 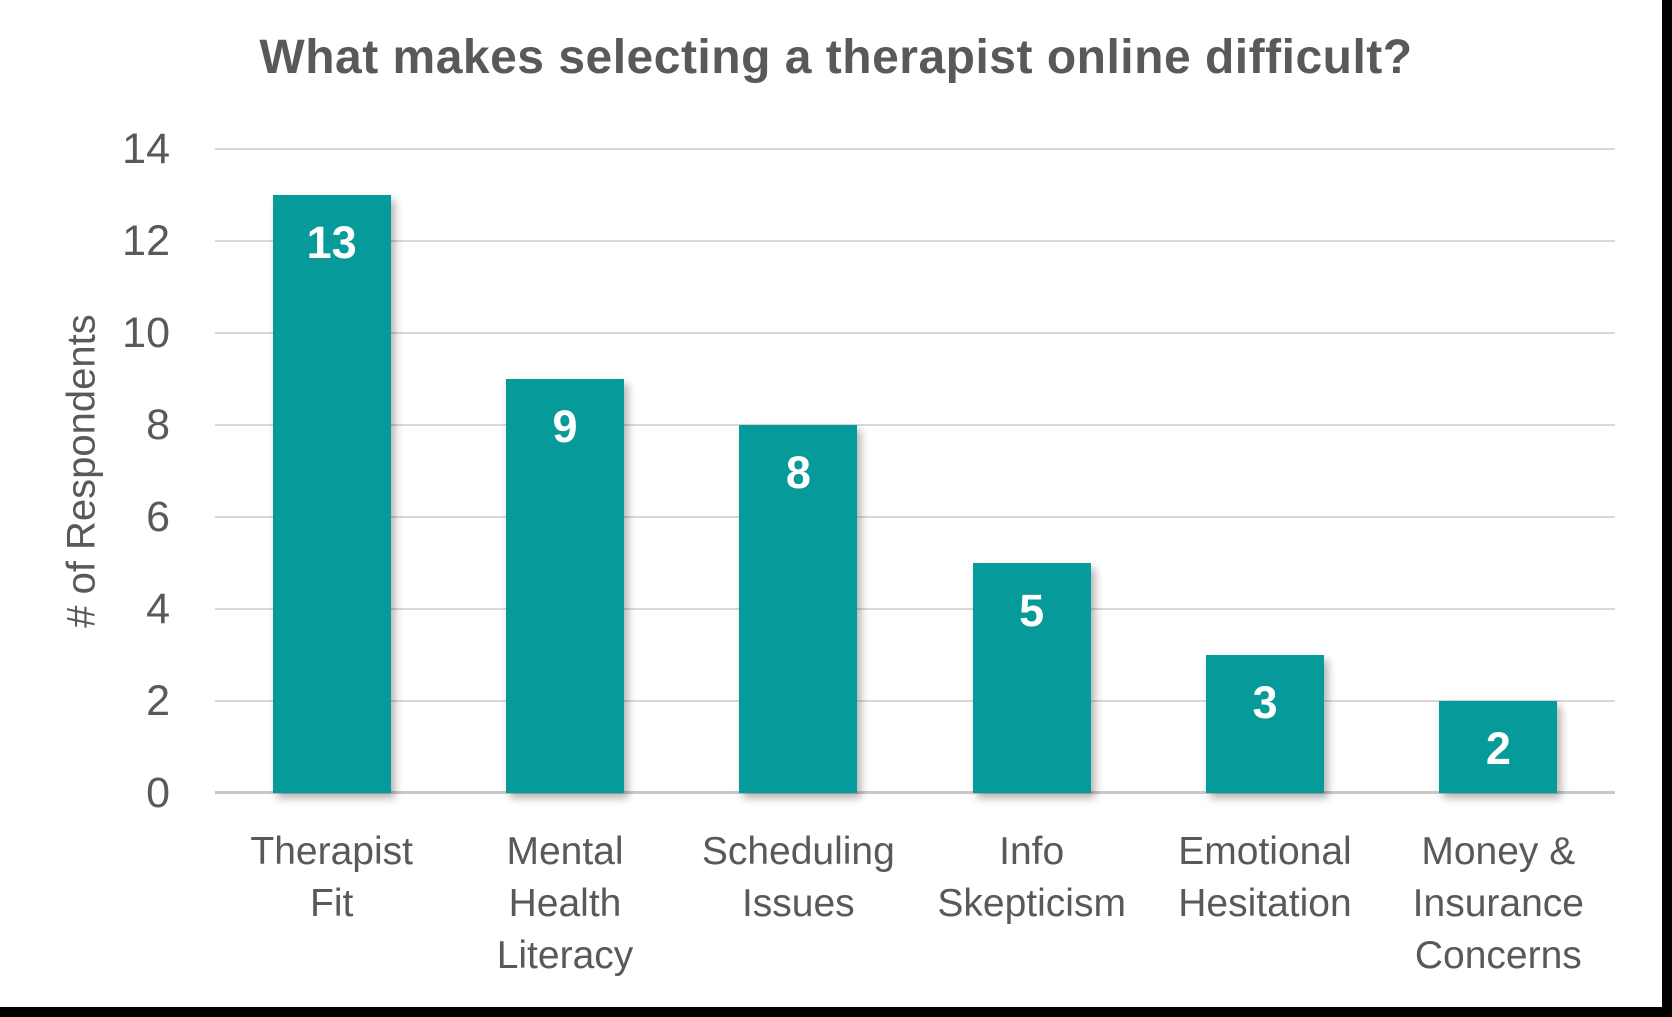 I want to click on frame-bottom-strip, so click(x=836, y=1012).